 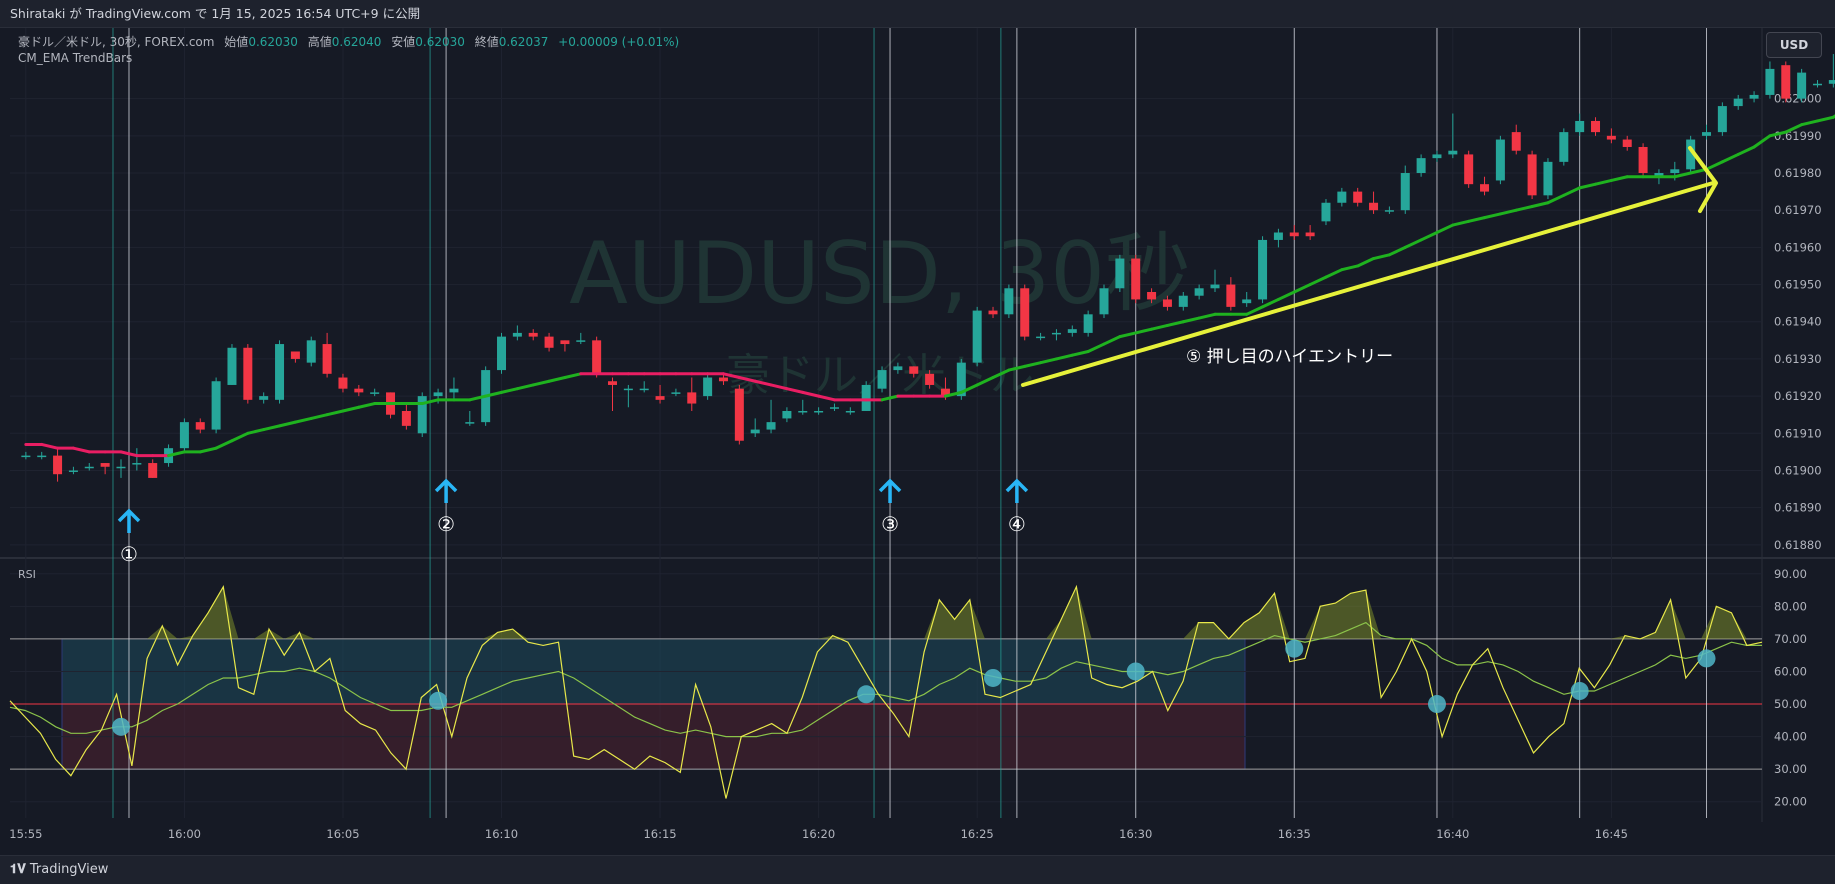 What do you see at coordinates (1790, 606) in the screenshot?
I see `rsi-tick-label: 80.00` at bounding box center [1790, 606].